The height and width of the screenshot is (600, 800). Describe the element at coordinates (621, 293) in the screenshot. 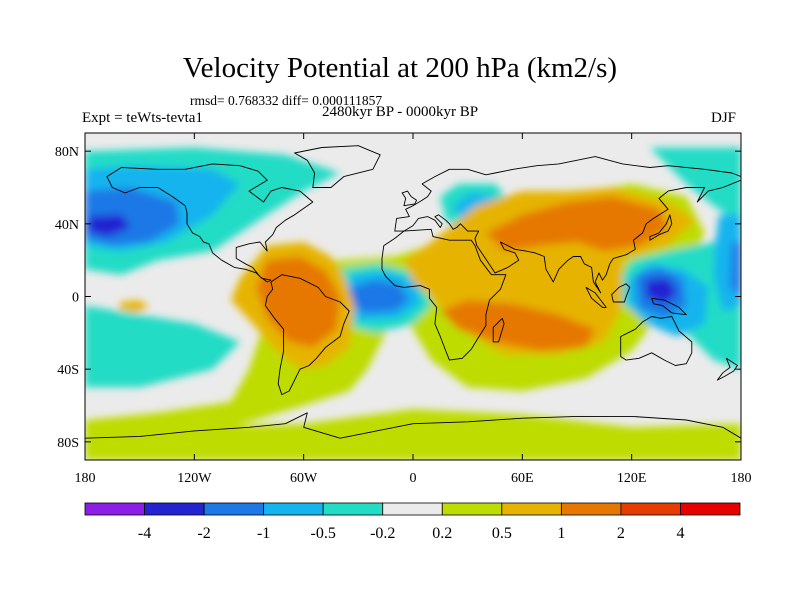

I see `coastline-borneo` at that location.